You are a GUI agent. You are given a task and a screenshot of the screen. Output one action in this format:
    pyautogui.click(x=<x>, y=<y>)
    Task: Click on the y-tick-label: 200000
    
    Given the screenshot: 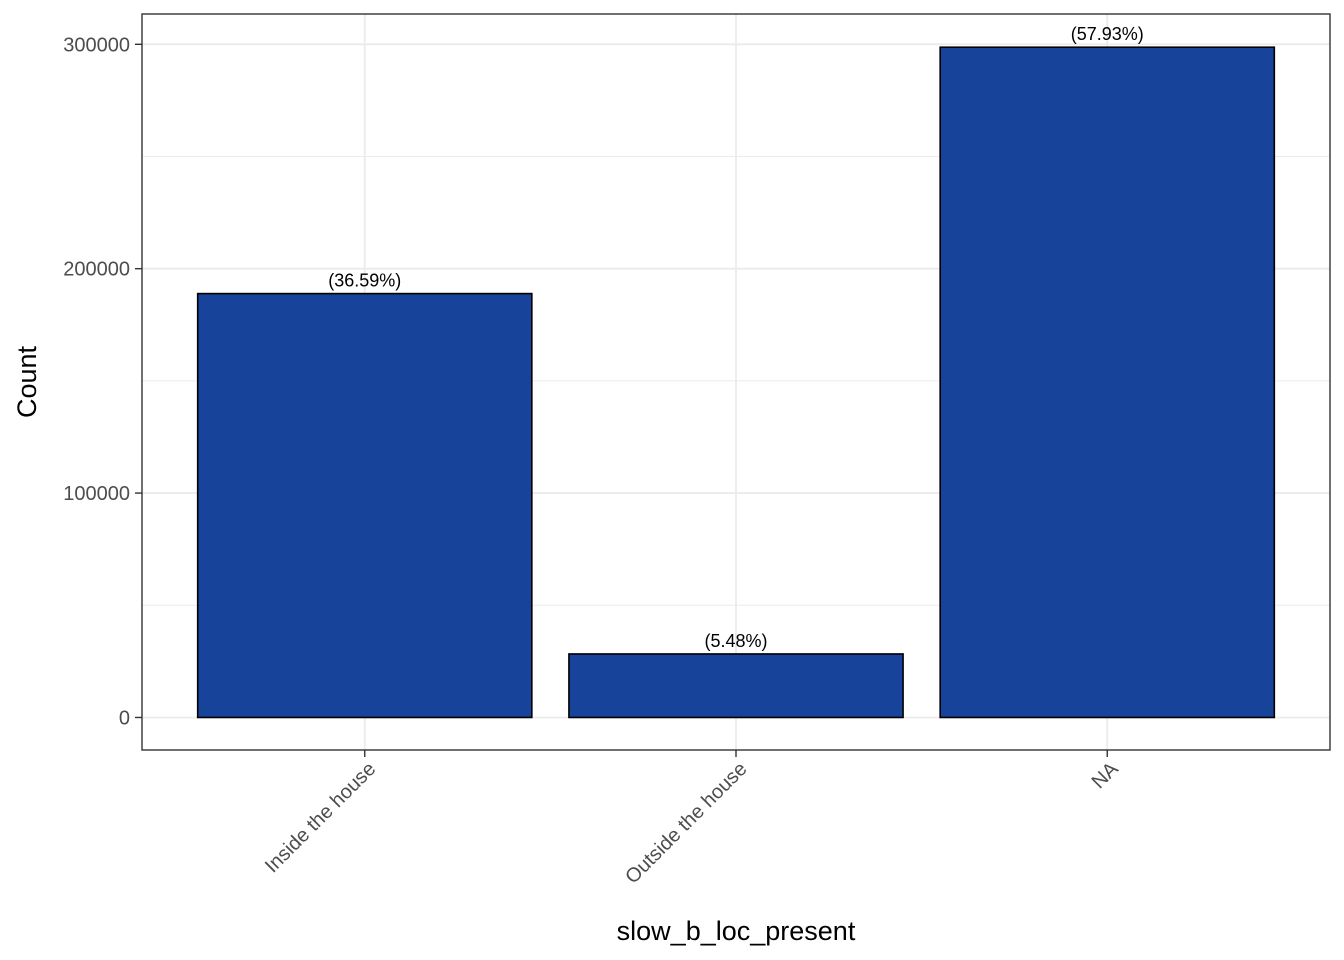 What is the action you would take?
    pyautogui.click(x=96, y=270)
    